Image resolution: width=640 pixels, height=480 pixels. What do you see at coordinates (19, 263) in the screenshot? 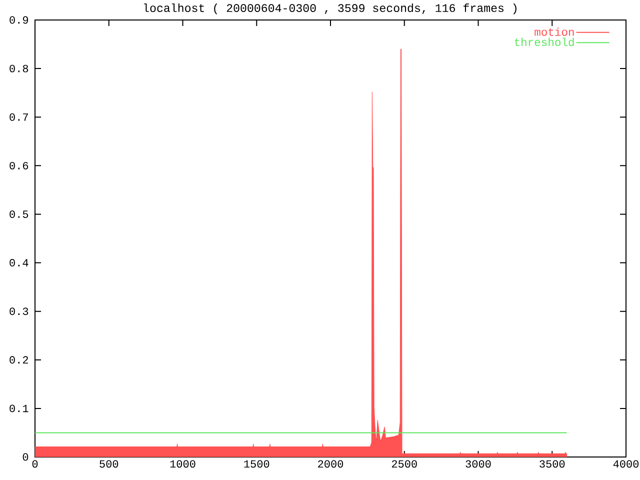
I see `y-tick-label: 0.4` at bounding box center [19, 263].